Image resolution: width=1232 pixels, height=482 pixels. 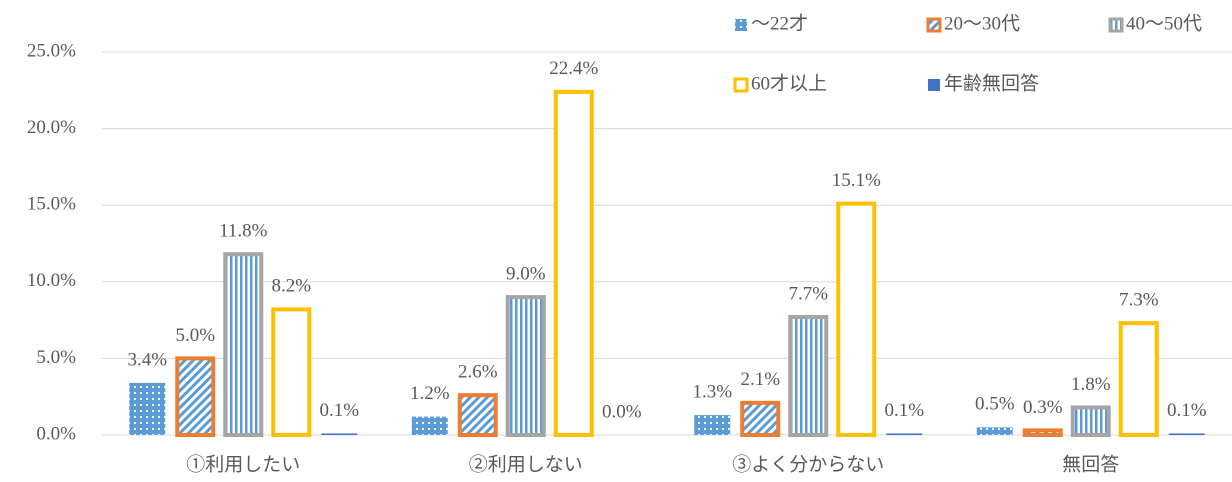 I want to click on value-label: 9.0%, so click(x=526, y=273).